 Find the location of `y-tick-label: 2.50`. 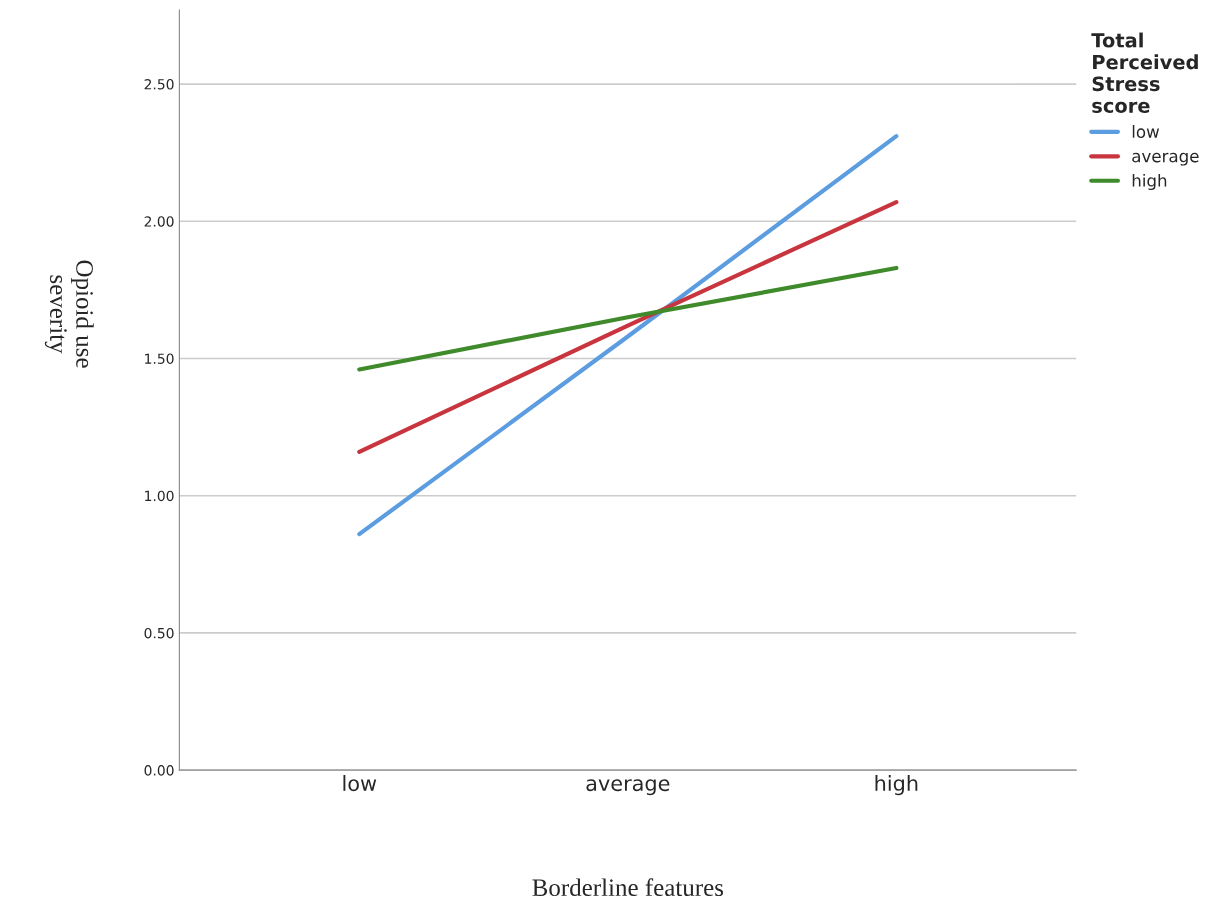

y-tick-label: 2.50 is located at coordinates (159, 84).